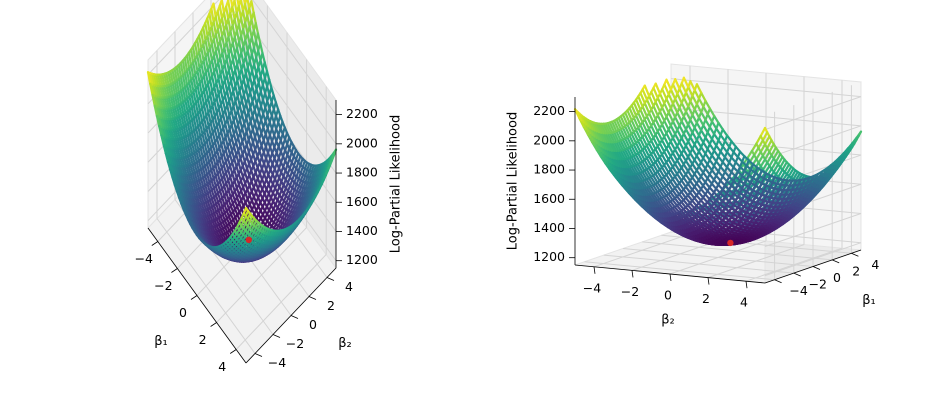 The height and width of the screenshot is (404, 940). Describe the element at coordinates (349, 286) in the screenshot. I see `y-tick-label: 4` at that location.